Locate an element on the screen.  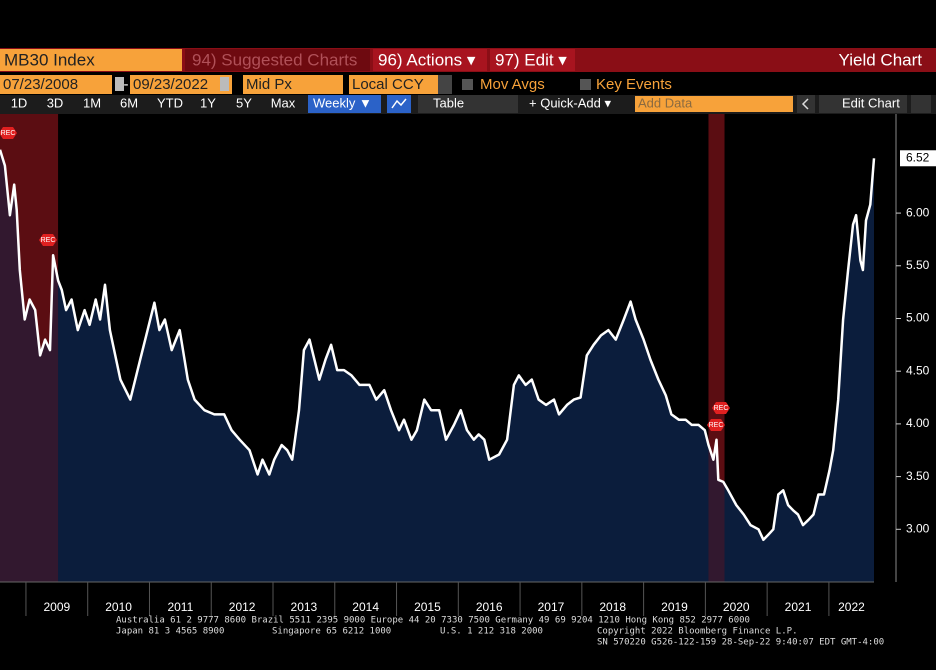
x-tick-label: 2015 is located at coordinates (427, 607).